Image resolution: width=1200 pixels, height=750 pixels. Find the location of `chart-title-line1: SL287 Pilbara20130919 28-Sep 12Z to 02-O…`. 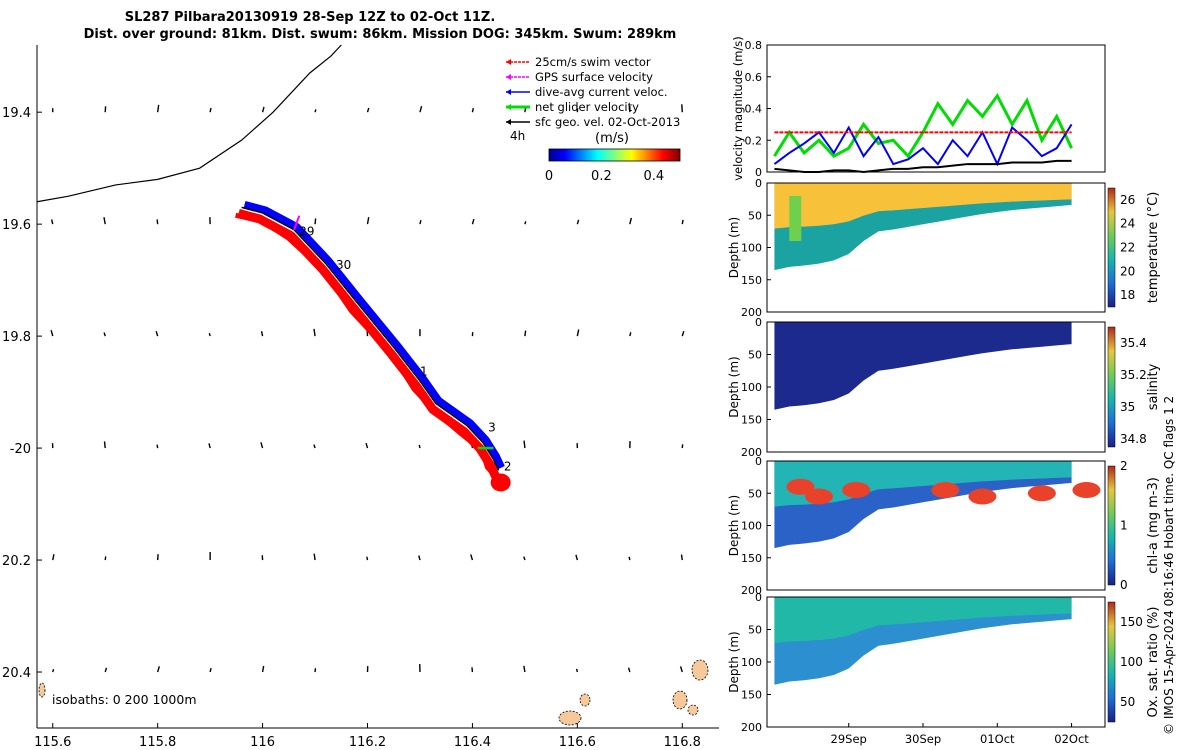

chart-title-line1: SL287 Pilbara20130919 28-Sep 12Z to 02-O… is located at coordinates (310, 17).